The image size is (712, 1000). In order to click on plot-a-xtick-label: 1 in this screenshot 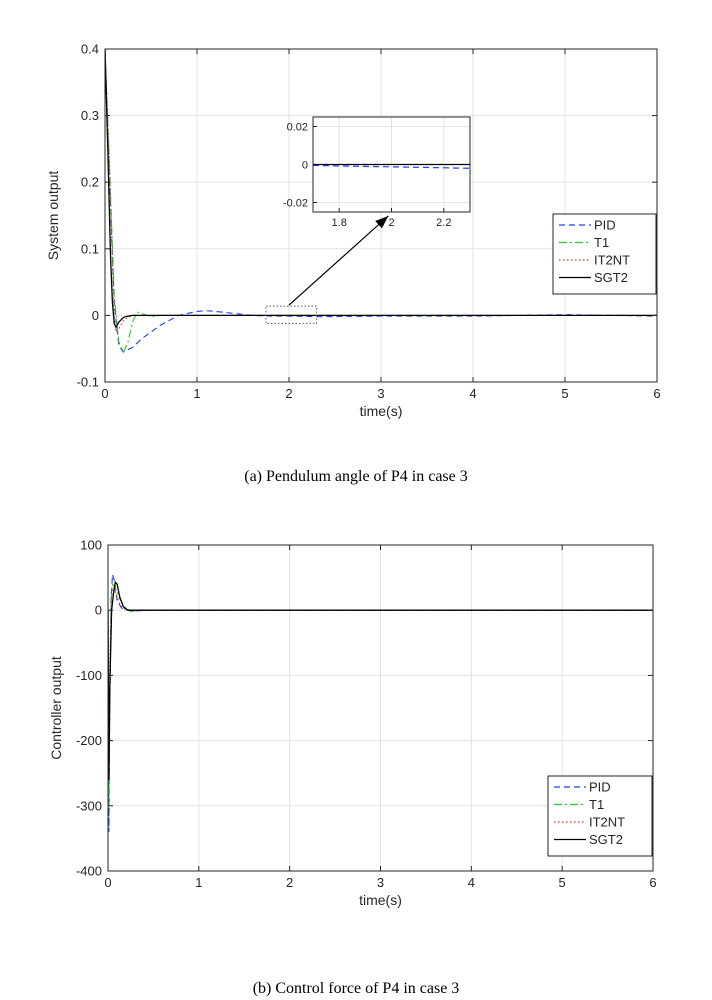, I will do `click(196, 393)`.